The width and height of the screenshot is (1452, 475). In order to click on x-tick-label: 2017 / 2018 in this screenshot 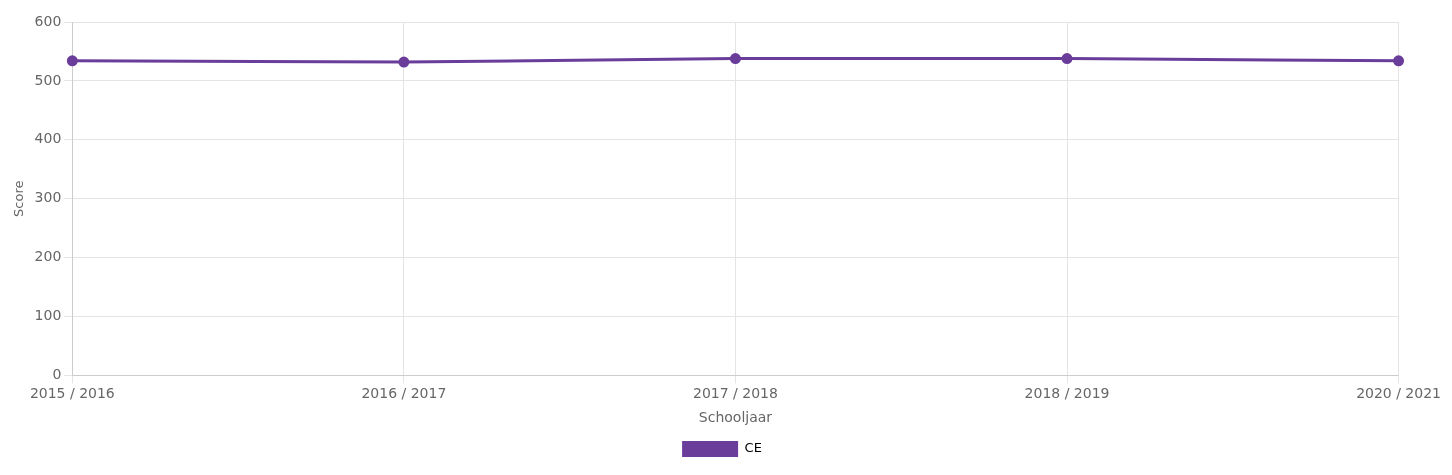, I will do `click(735, 393)`.